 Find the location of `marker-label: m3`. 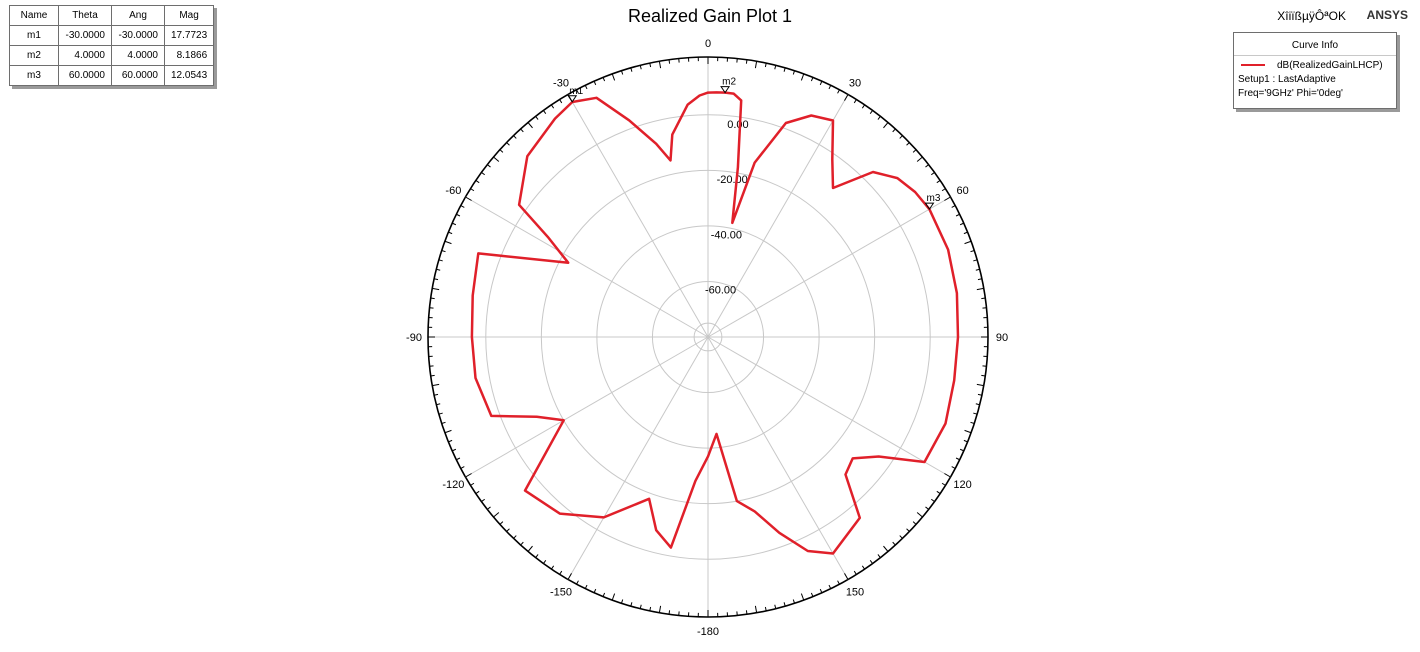

marker-label: m3 is located at coordinates (933, 198).